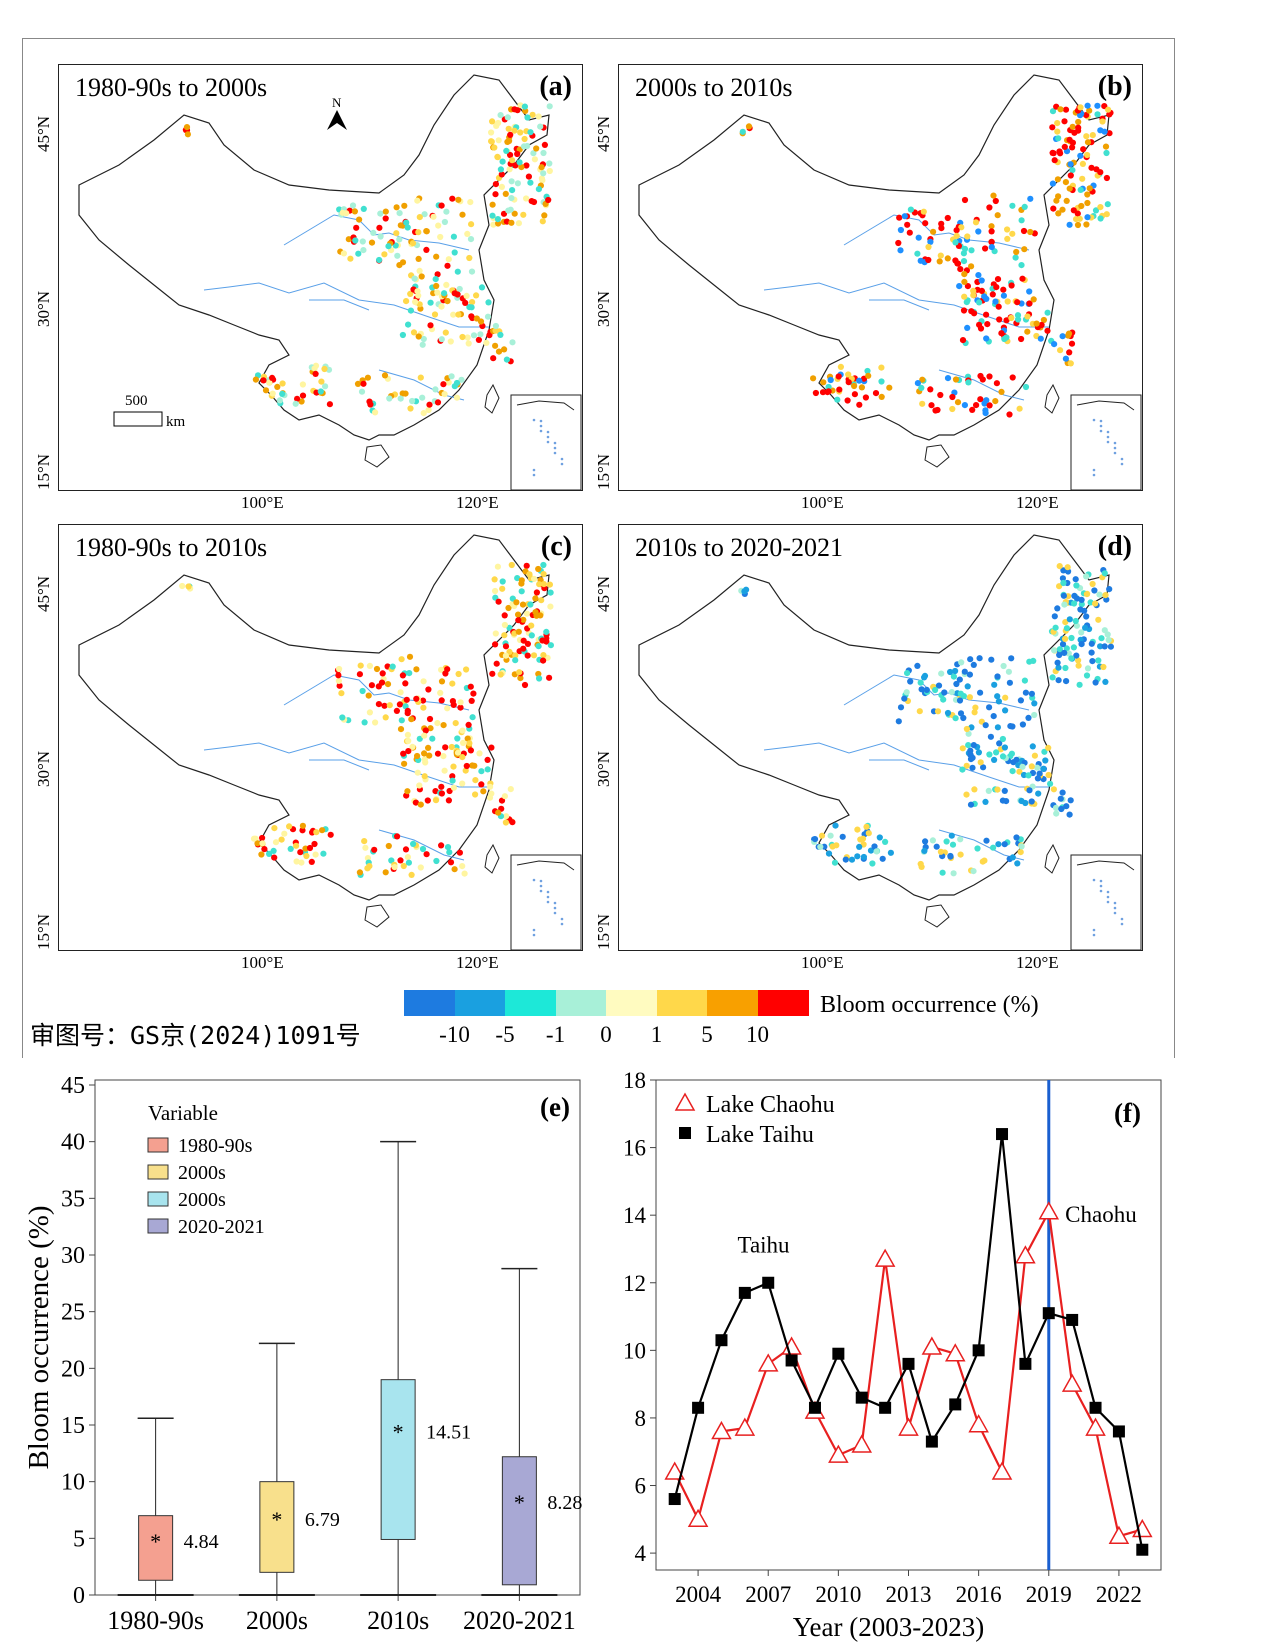 Image resolution: width=1270 pixels, height=1649 pixels. Describe the element at coordinates (768, 1282) in the screenshot. I see `taihu-point` at that location.